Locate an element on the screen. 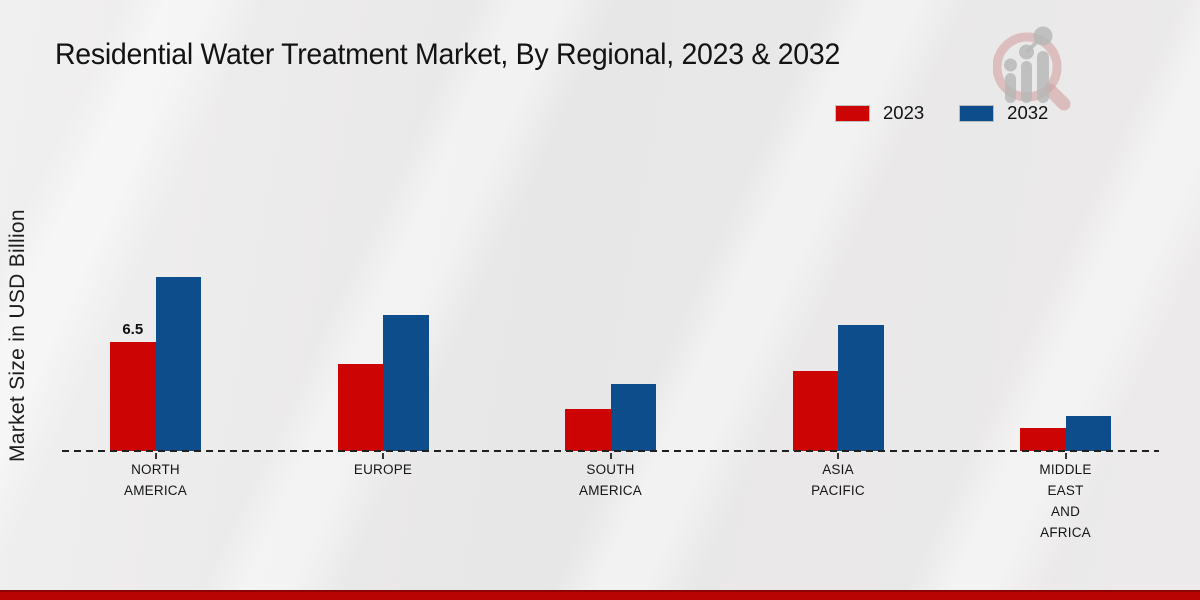 This screenshot has height=600, width=1200. y-axis-label: Market Size in USD Billion is located at coordinates (17, 336).